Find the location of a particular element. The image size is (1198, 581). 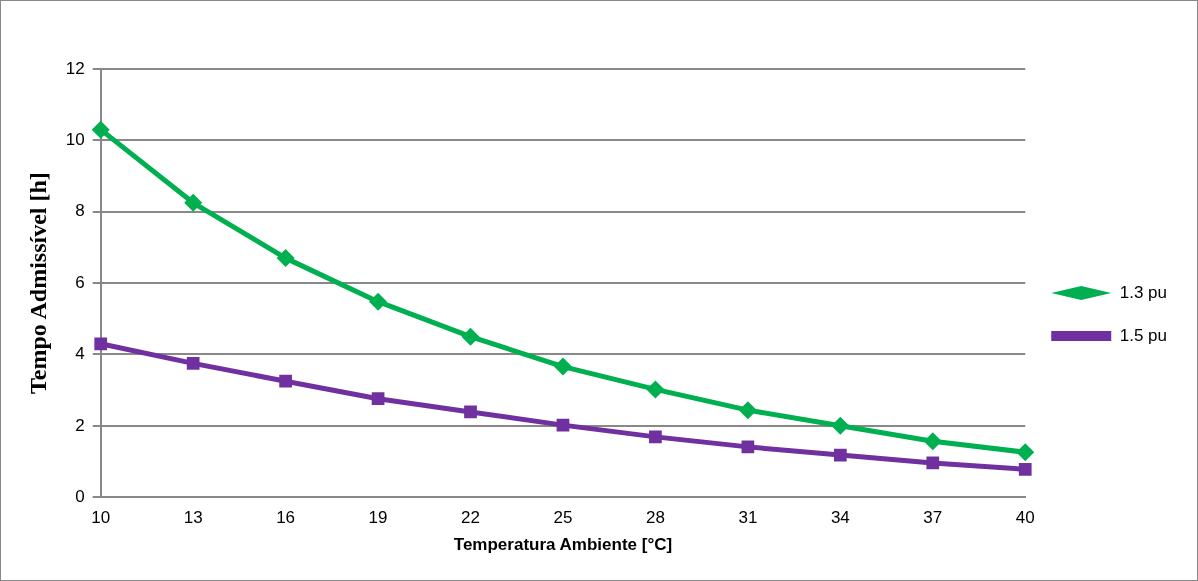

y-tick-label: 6 is located at coordinates (80, 282).